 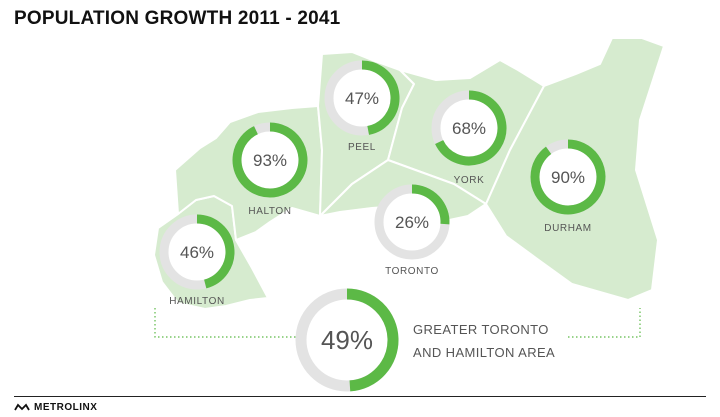 I want to click on ring-total: 49%, so click(x=347, y=340).